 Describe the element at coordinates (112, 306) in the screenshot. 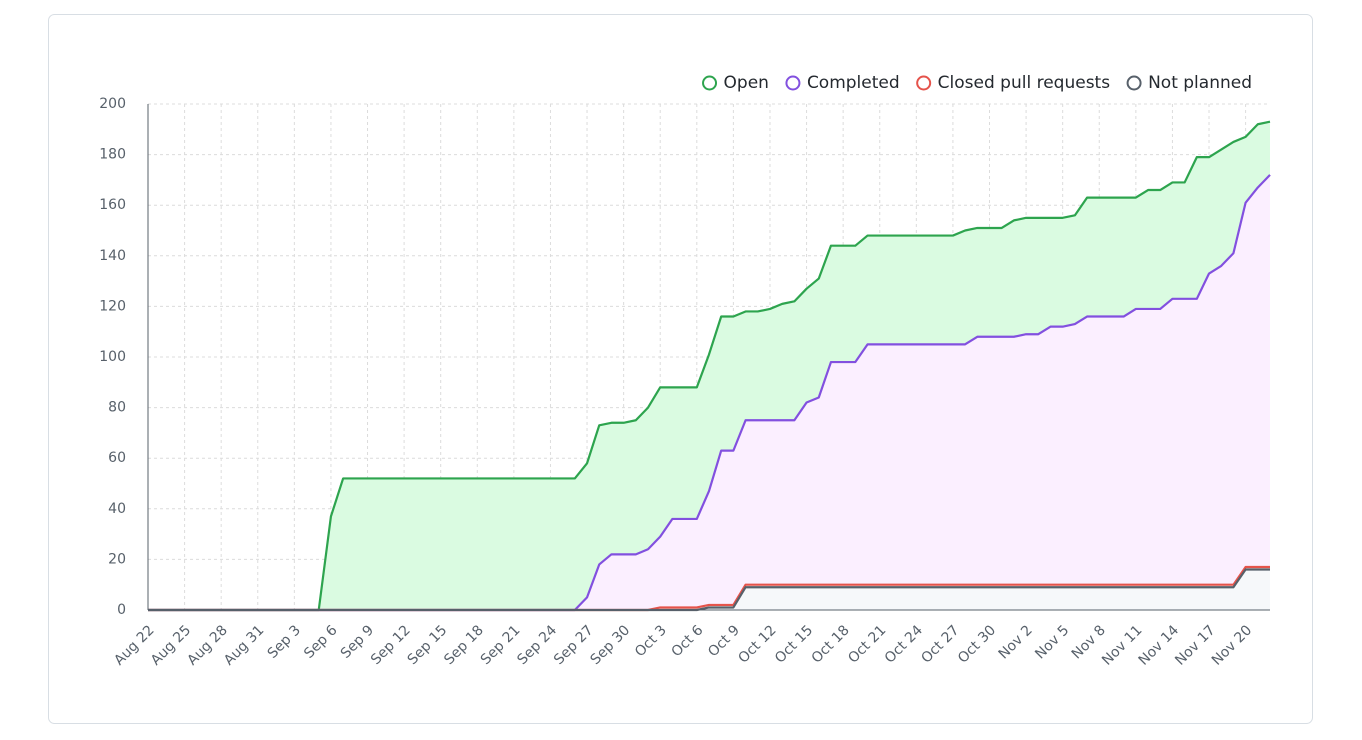

I see `y-tick-label: 120` at that location.